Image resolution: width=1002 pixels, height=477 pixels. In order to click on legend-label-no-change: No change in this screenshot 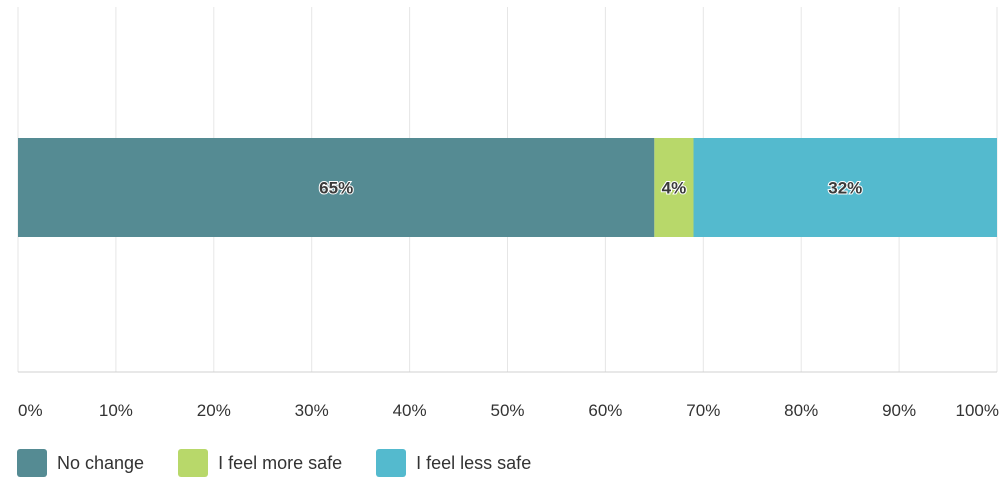, I will do `click(101, 462)`.